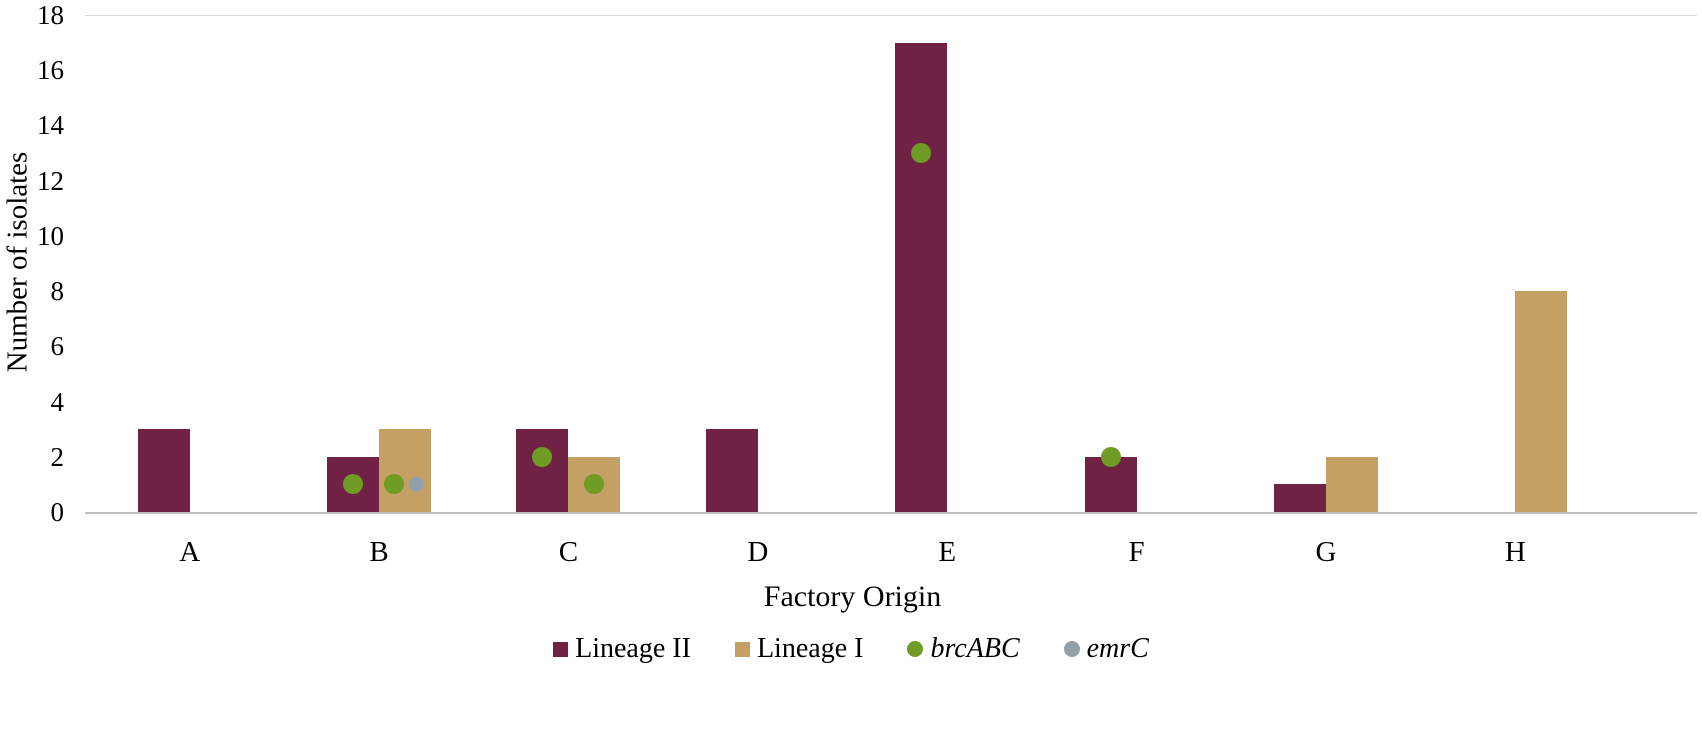 The image size is (1702, 742). What do you see at coordinates (379, 552) in the screenshot?
I see `x-label-B: B` at bounding box center [379, 552].